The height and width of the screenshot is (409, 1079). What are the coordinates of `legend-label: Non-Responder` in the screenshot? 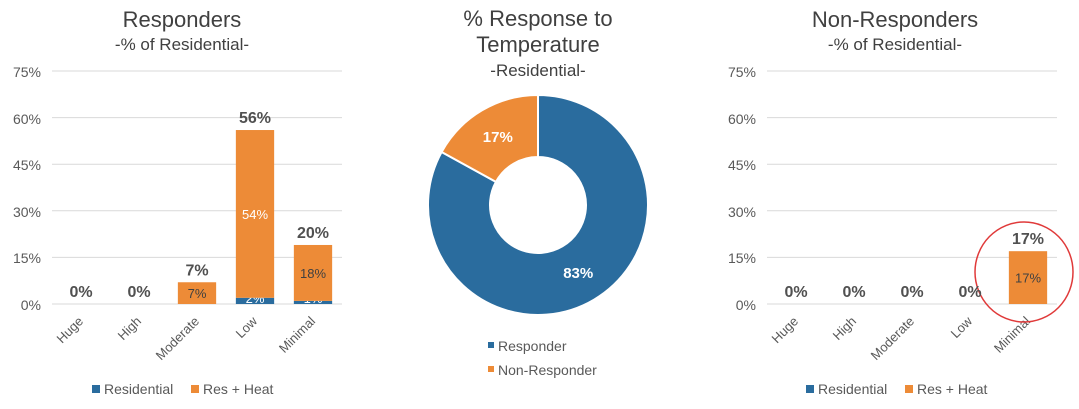 It's located at (547, 370).